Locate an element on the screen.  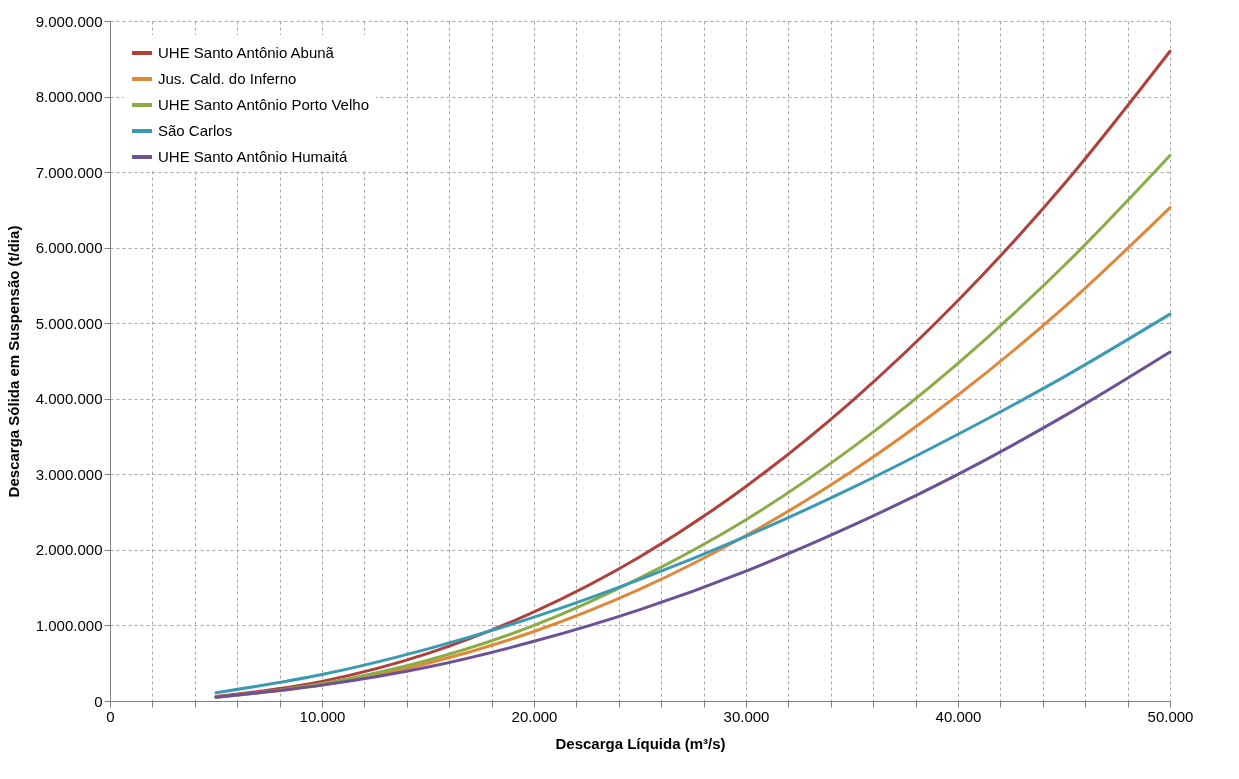
x-tick-label: 40.000 is located at coordinates (958, 716).